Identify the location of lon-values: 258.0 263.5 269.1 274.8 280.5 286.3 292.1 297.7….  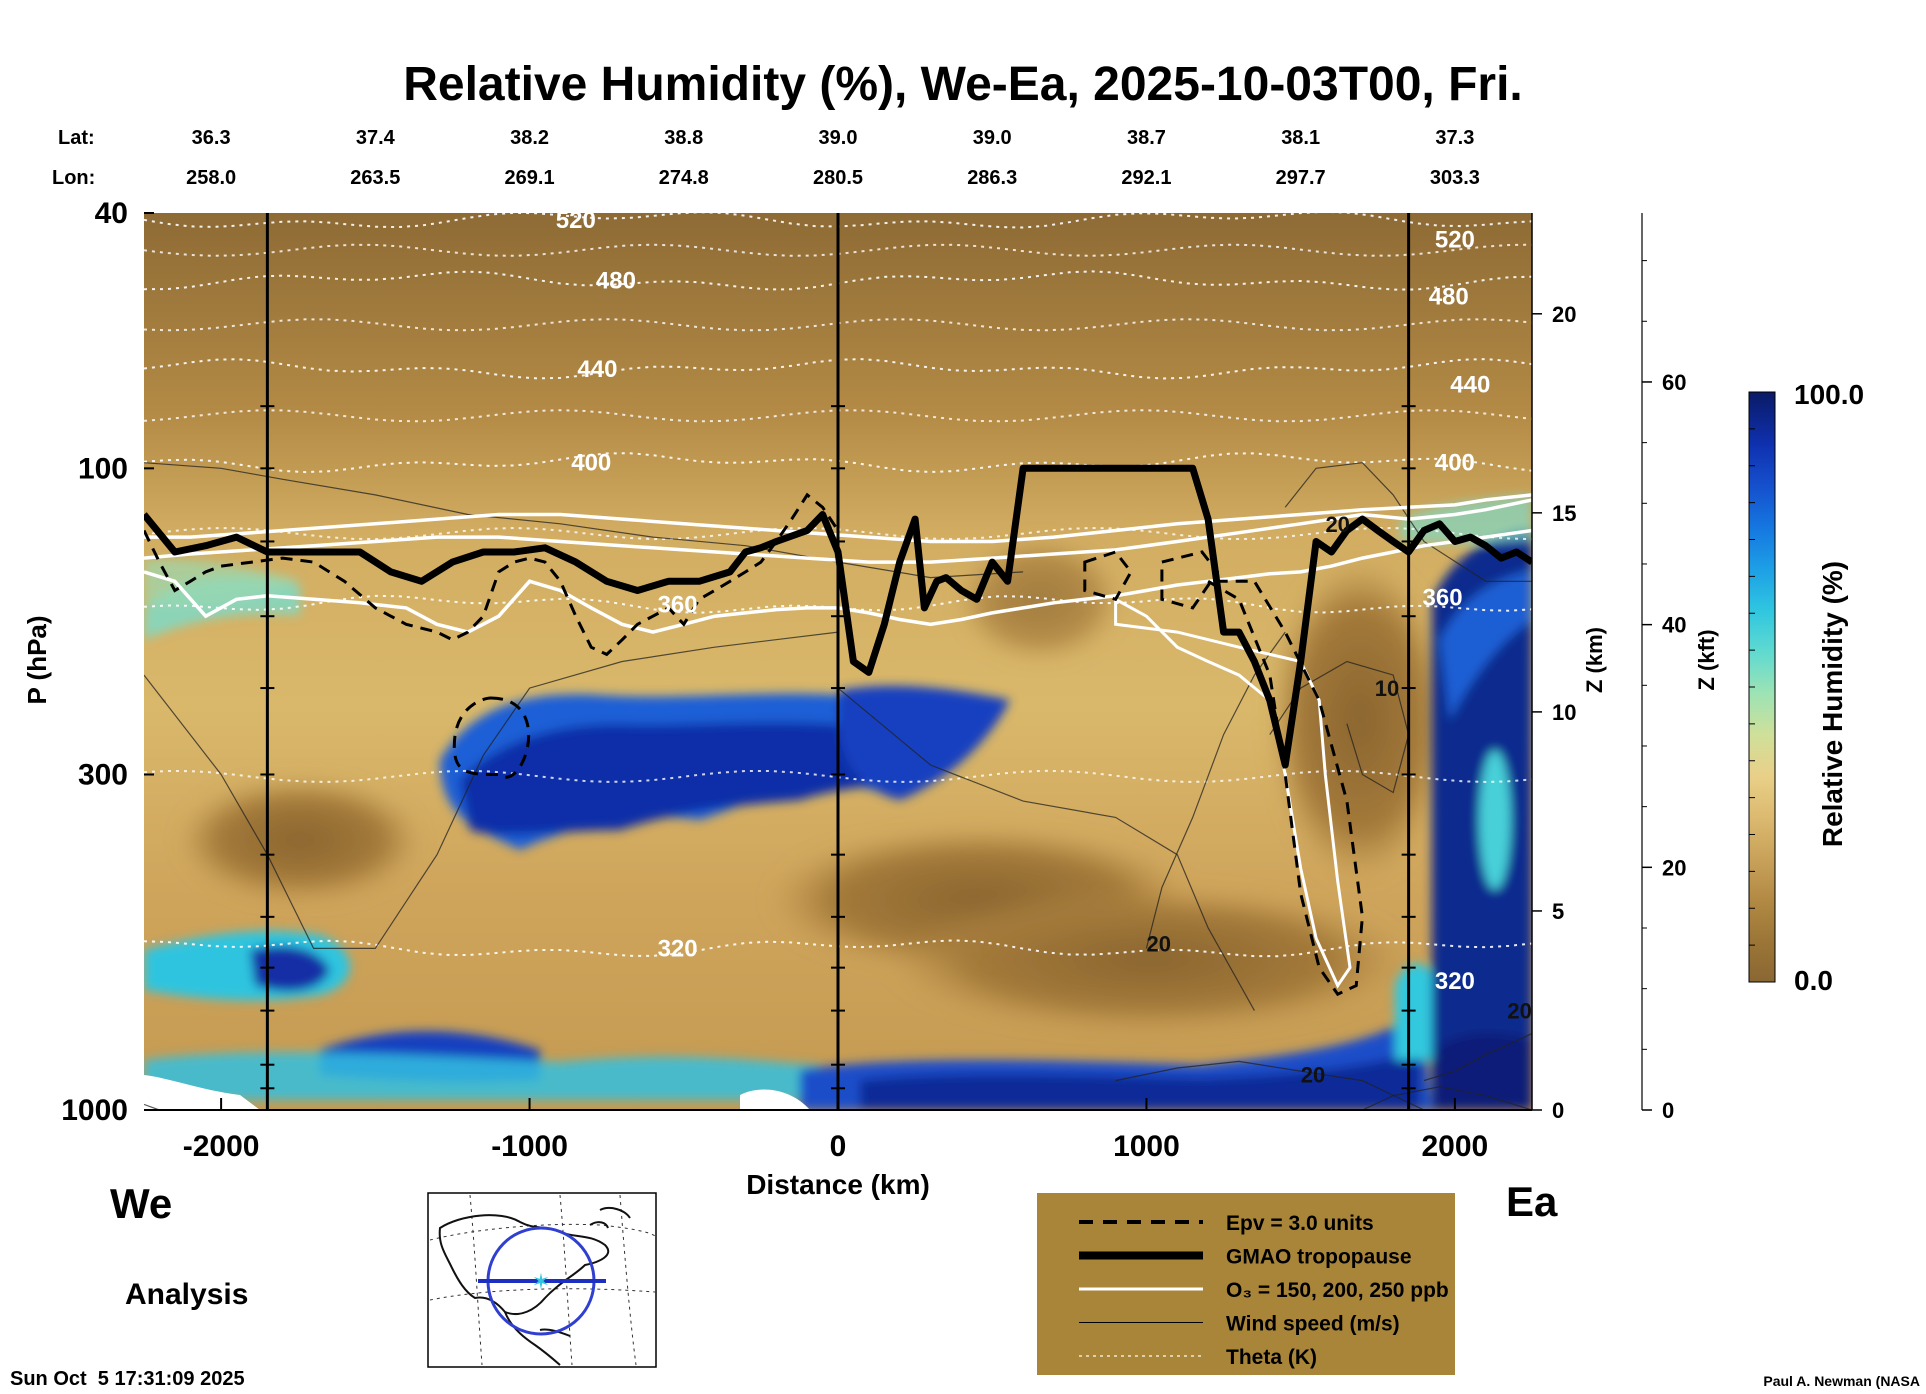
(833, 178).